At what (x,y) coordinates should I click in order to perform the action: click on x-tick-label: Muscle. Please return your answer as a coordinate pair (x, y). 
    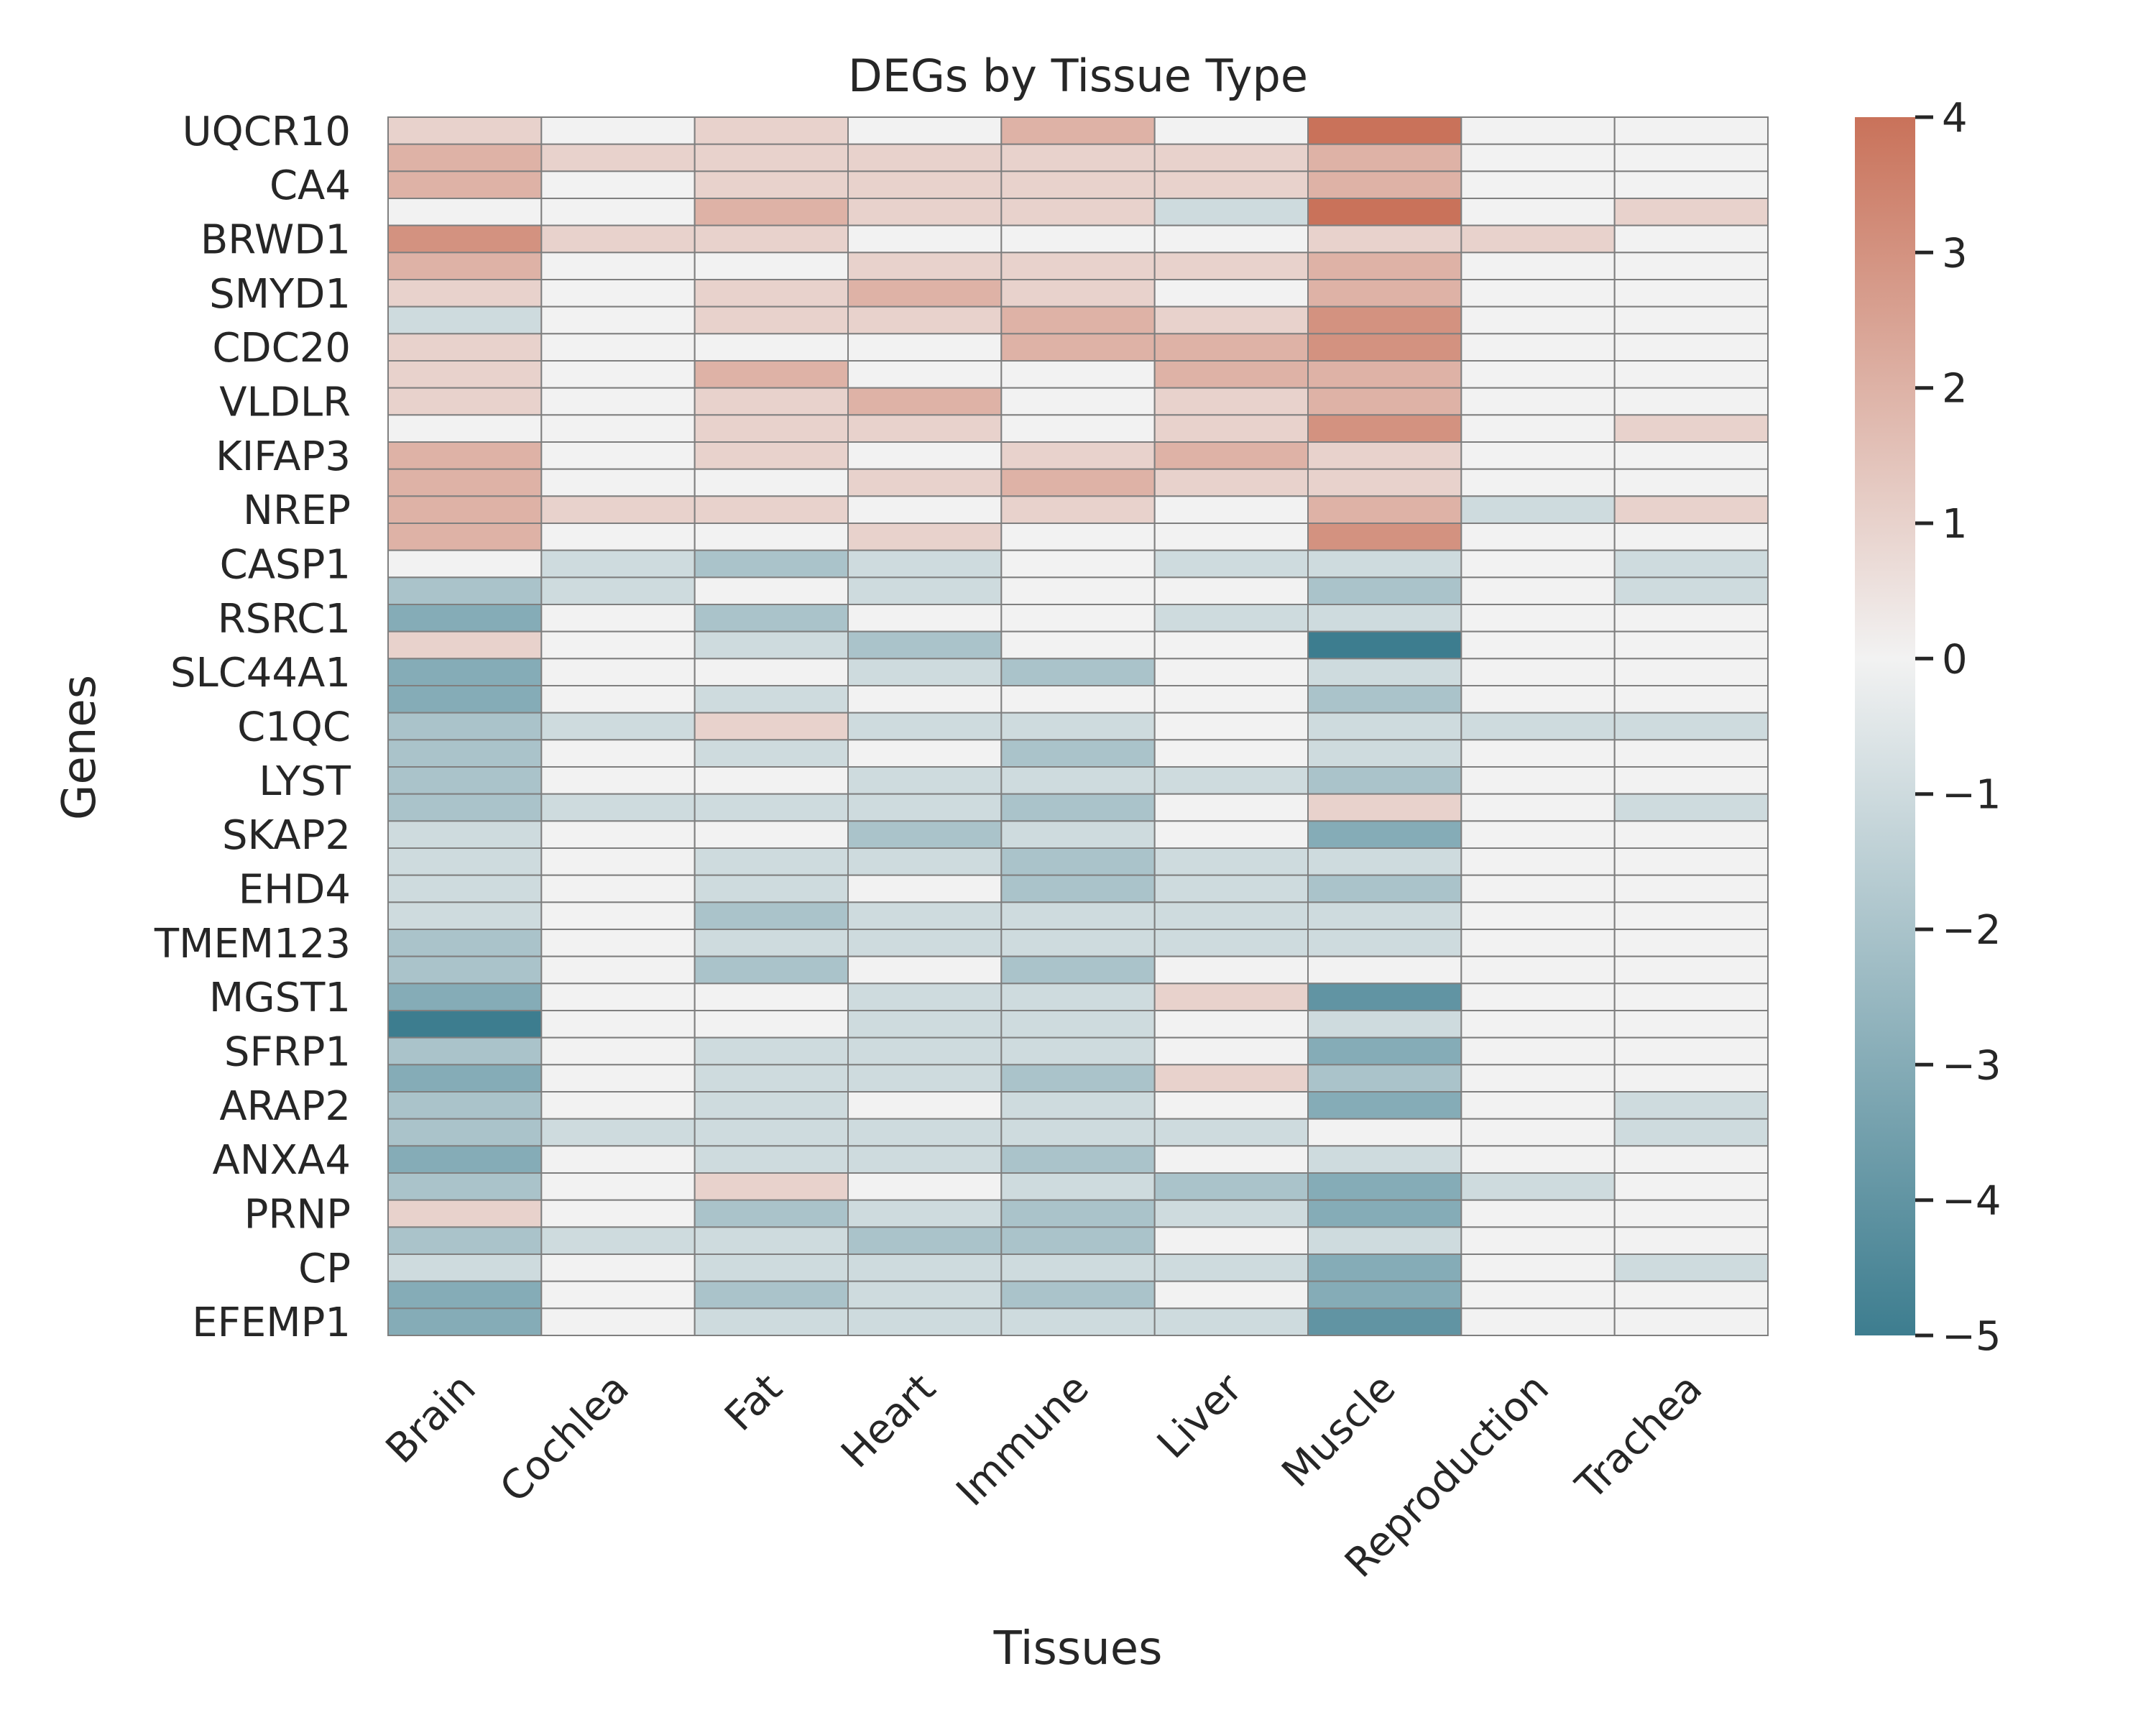
    Looking at the image, I should click on (1339, 1430).